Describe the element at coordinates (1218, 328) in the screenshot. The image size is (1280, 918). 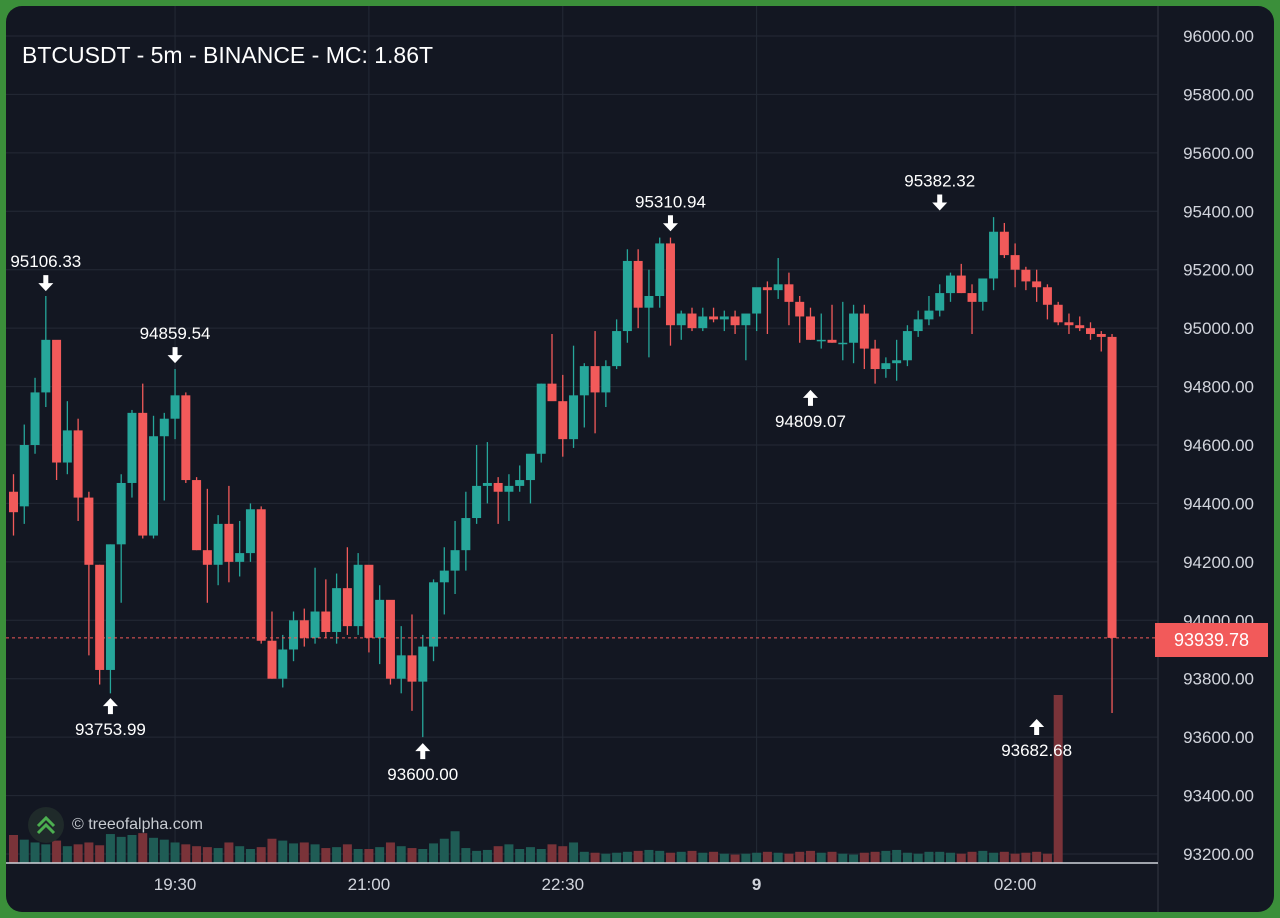
I see `price-tick-label: 95000.00` at that location.